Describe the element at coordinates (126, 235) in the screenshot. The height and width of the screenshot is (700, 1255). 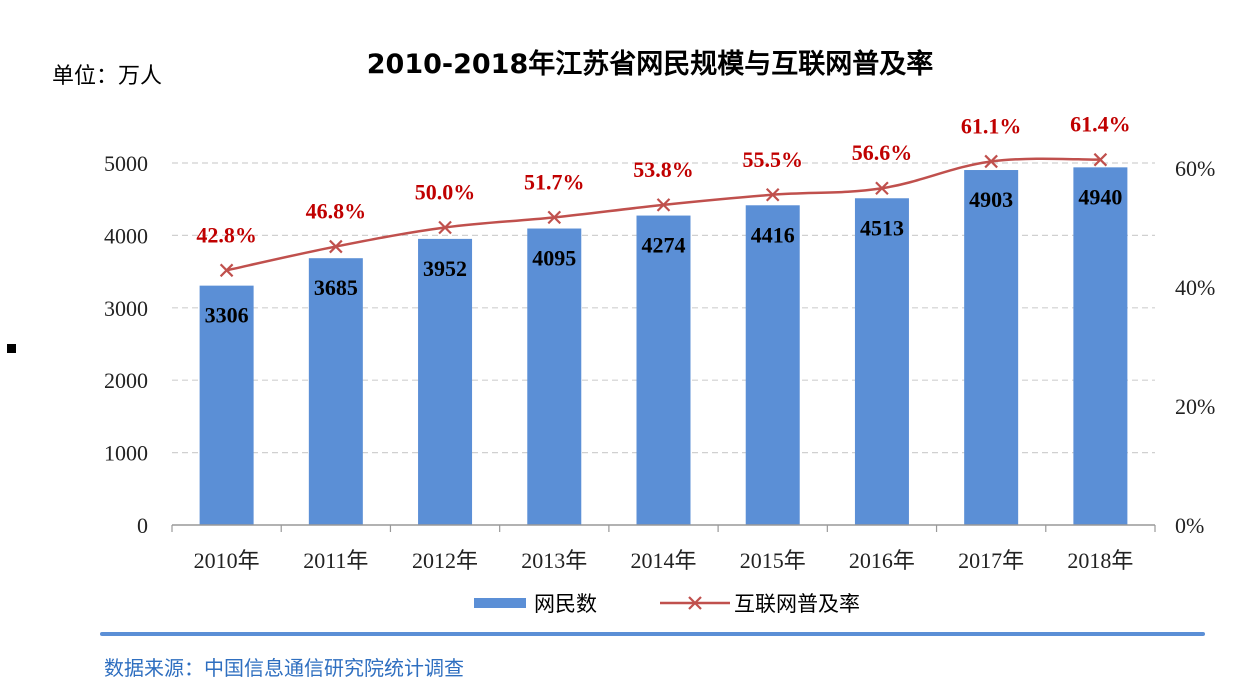
I see `y-left-tick-label: 4000` at that location.